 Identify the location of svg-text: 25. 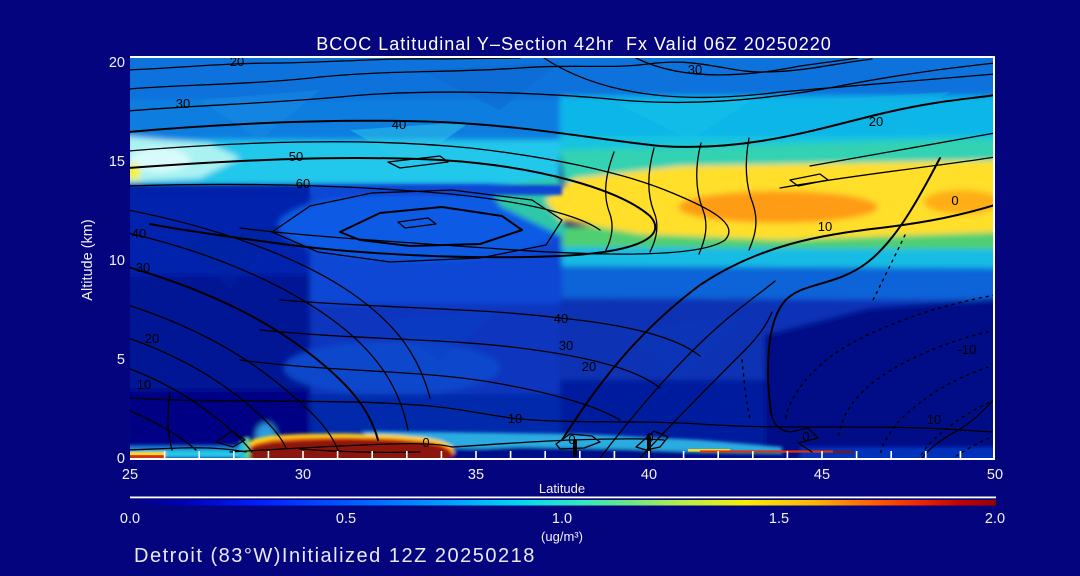
(130, 475).